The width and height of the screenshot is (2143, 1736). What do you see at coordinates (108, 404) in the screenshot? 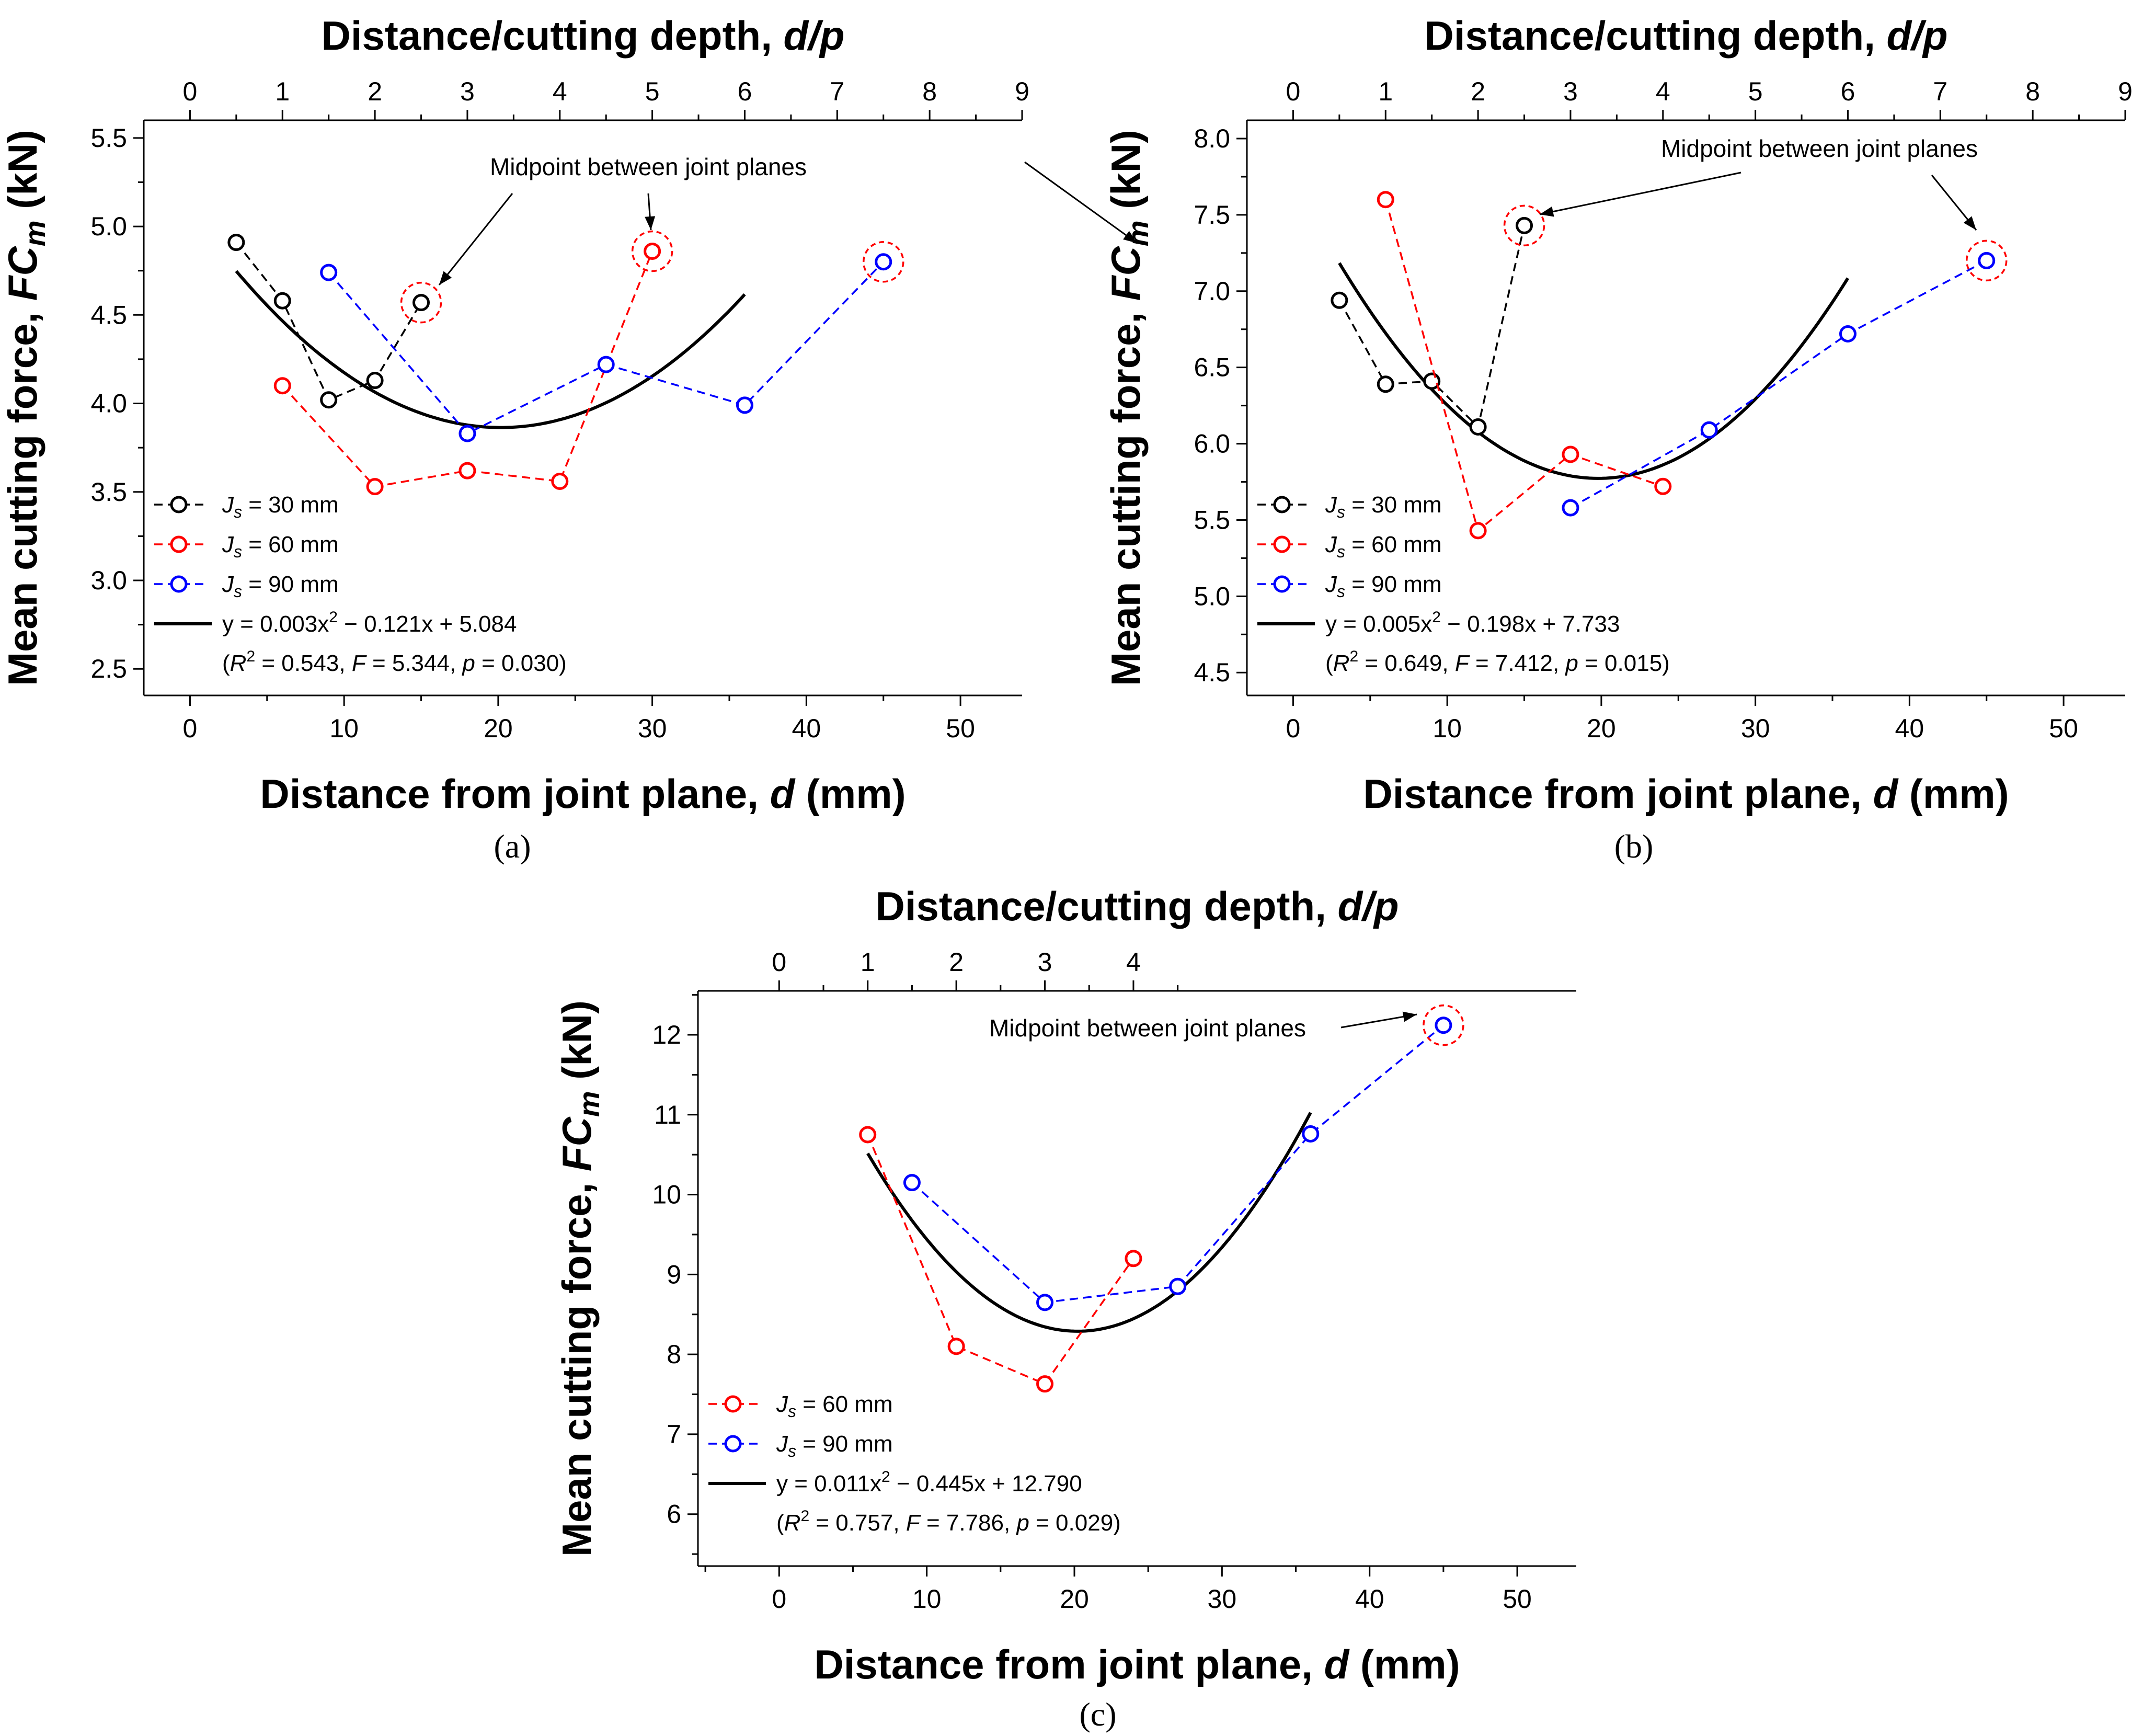
I see `y-tick-label: 4.0` at bounding box center [108, 404].